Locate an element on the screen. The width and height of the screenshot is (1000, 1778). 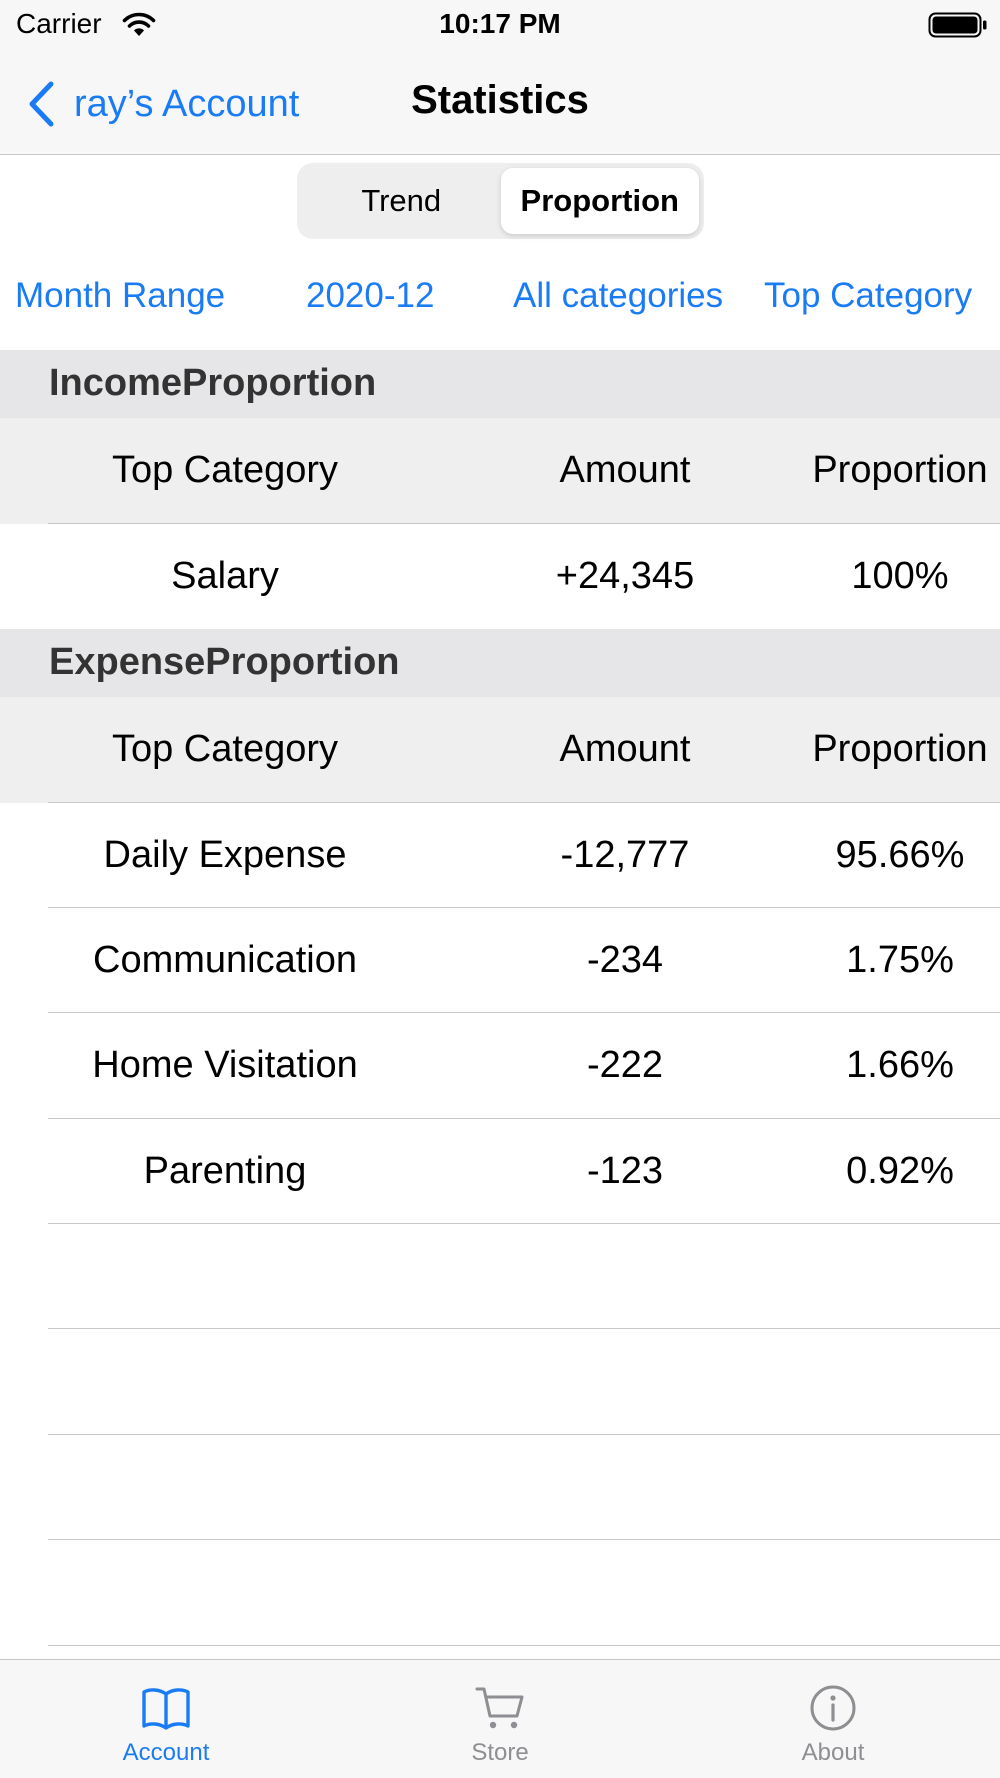
tab-store-label: Store is located at coordinates (500, 1752).